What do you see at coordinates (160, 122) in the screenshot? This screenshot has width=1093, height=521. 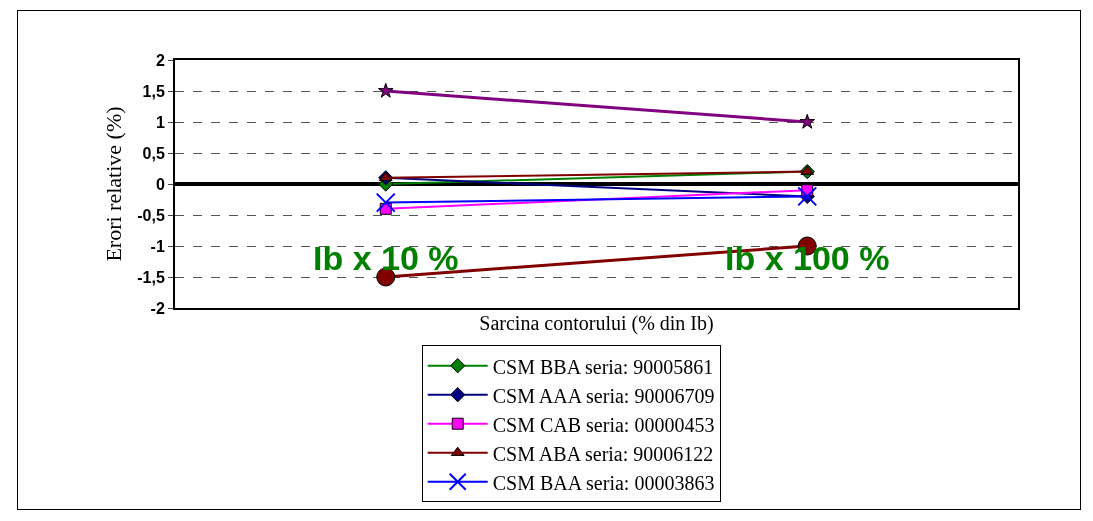 I see `y-tick-label: 1` at bounding box center [160, 122].